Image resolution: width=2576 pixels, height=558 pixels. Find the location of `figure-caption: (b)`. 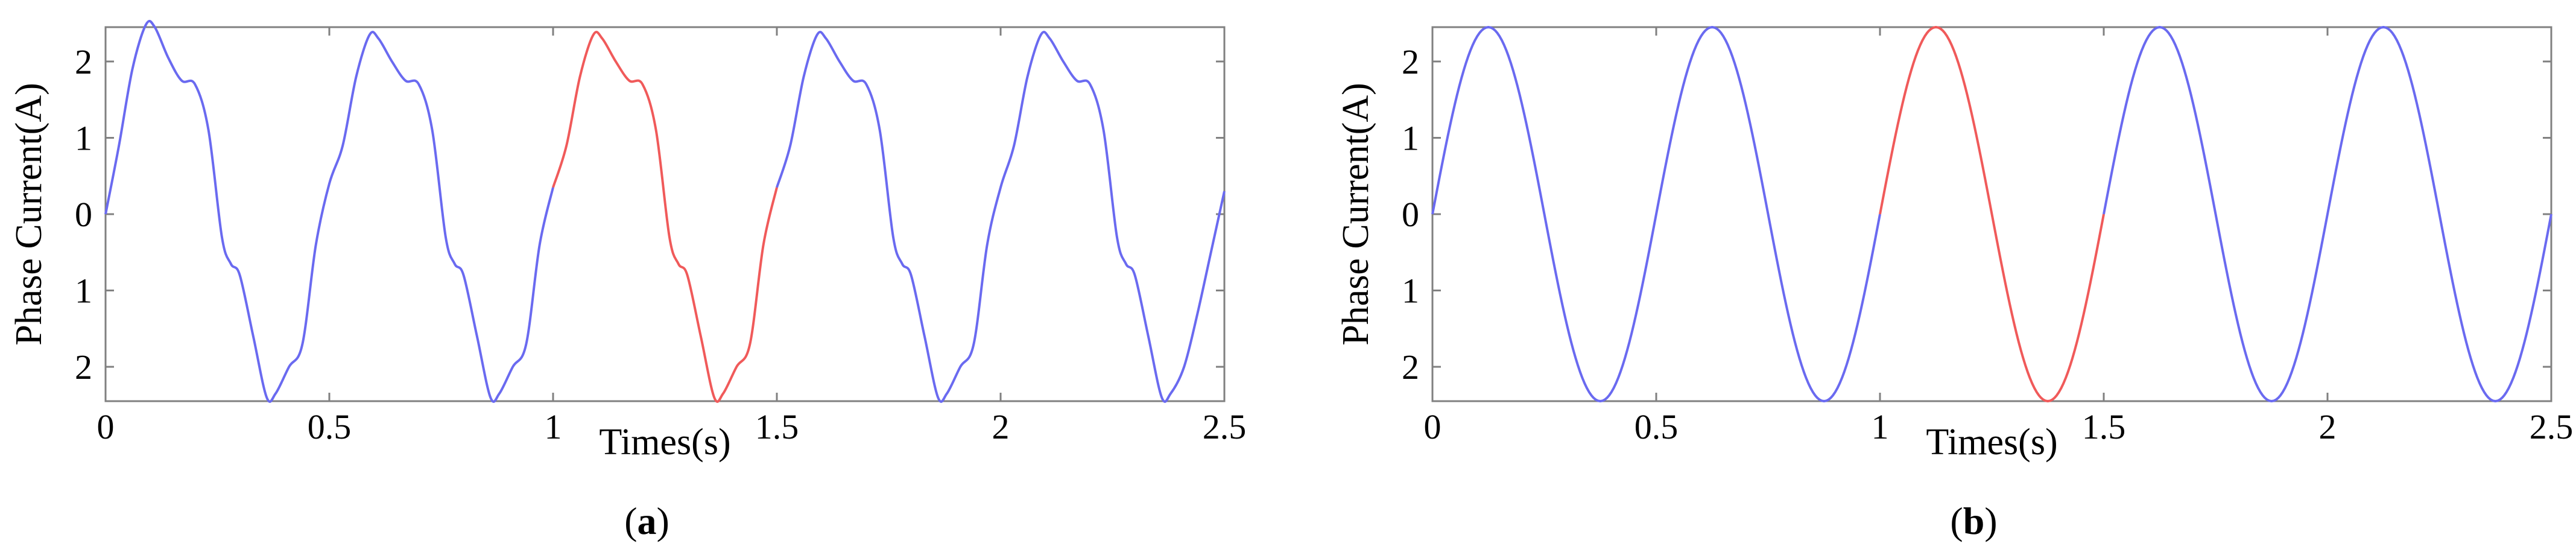

figure-caption: (b) is located at coordinates (1973, 520).